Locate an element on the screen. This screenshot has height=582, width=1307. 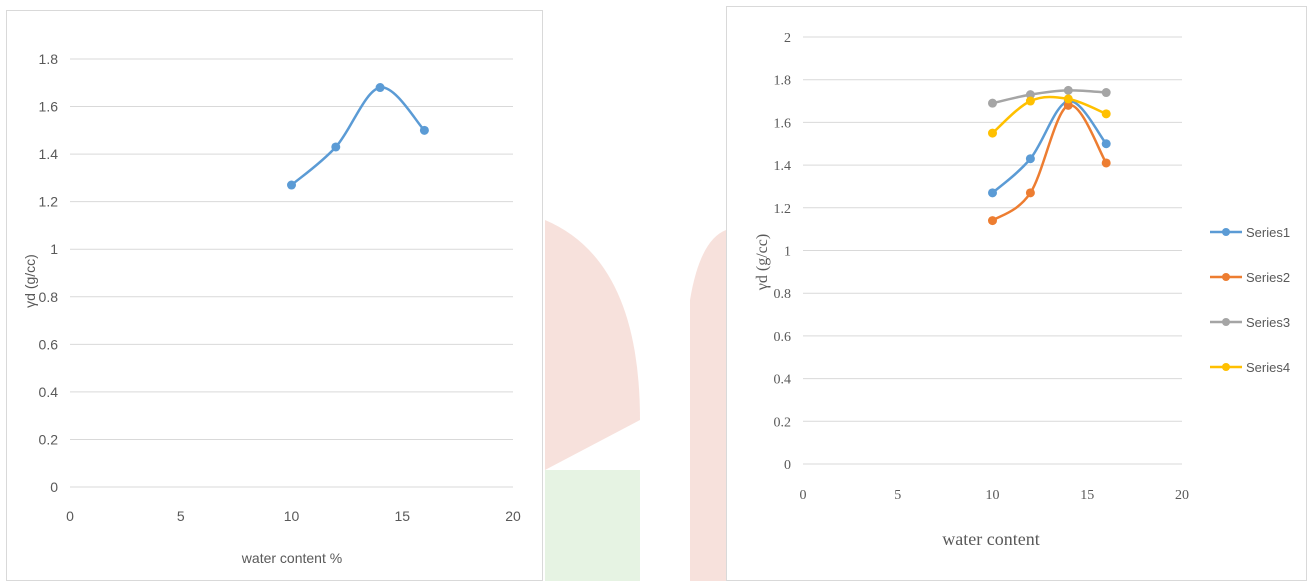
x-axis-title: water content is located at coordinates (990, 539).